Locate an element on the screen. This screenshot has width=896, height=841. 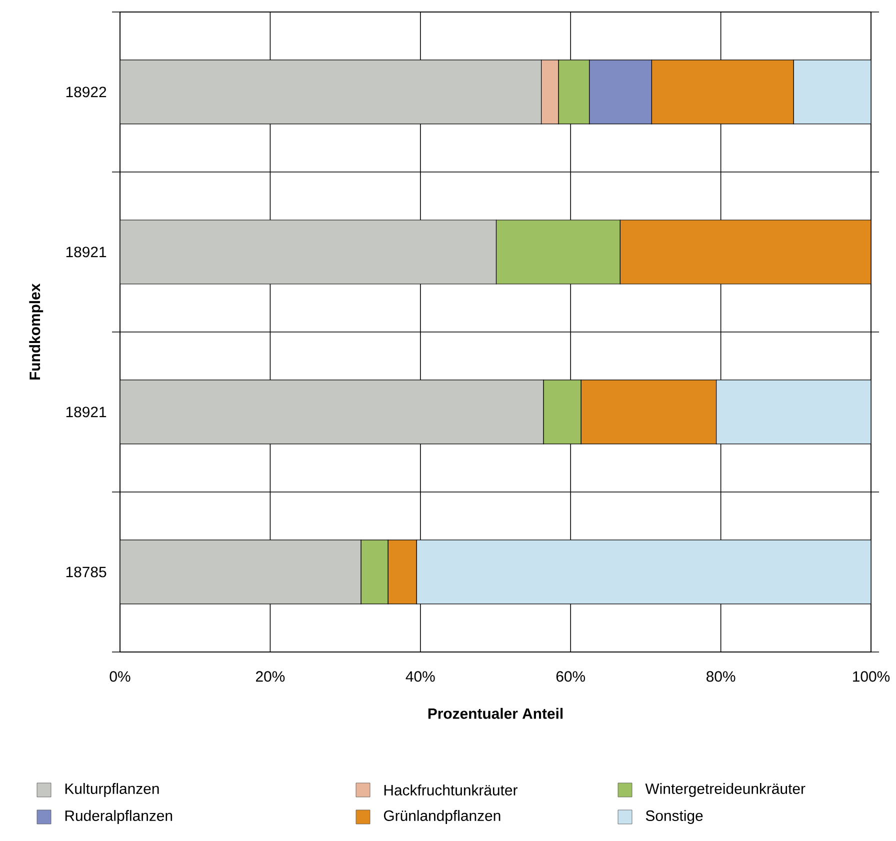
y-tick-label: 18785 is located at coordinates (86, 572).